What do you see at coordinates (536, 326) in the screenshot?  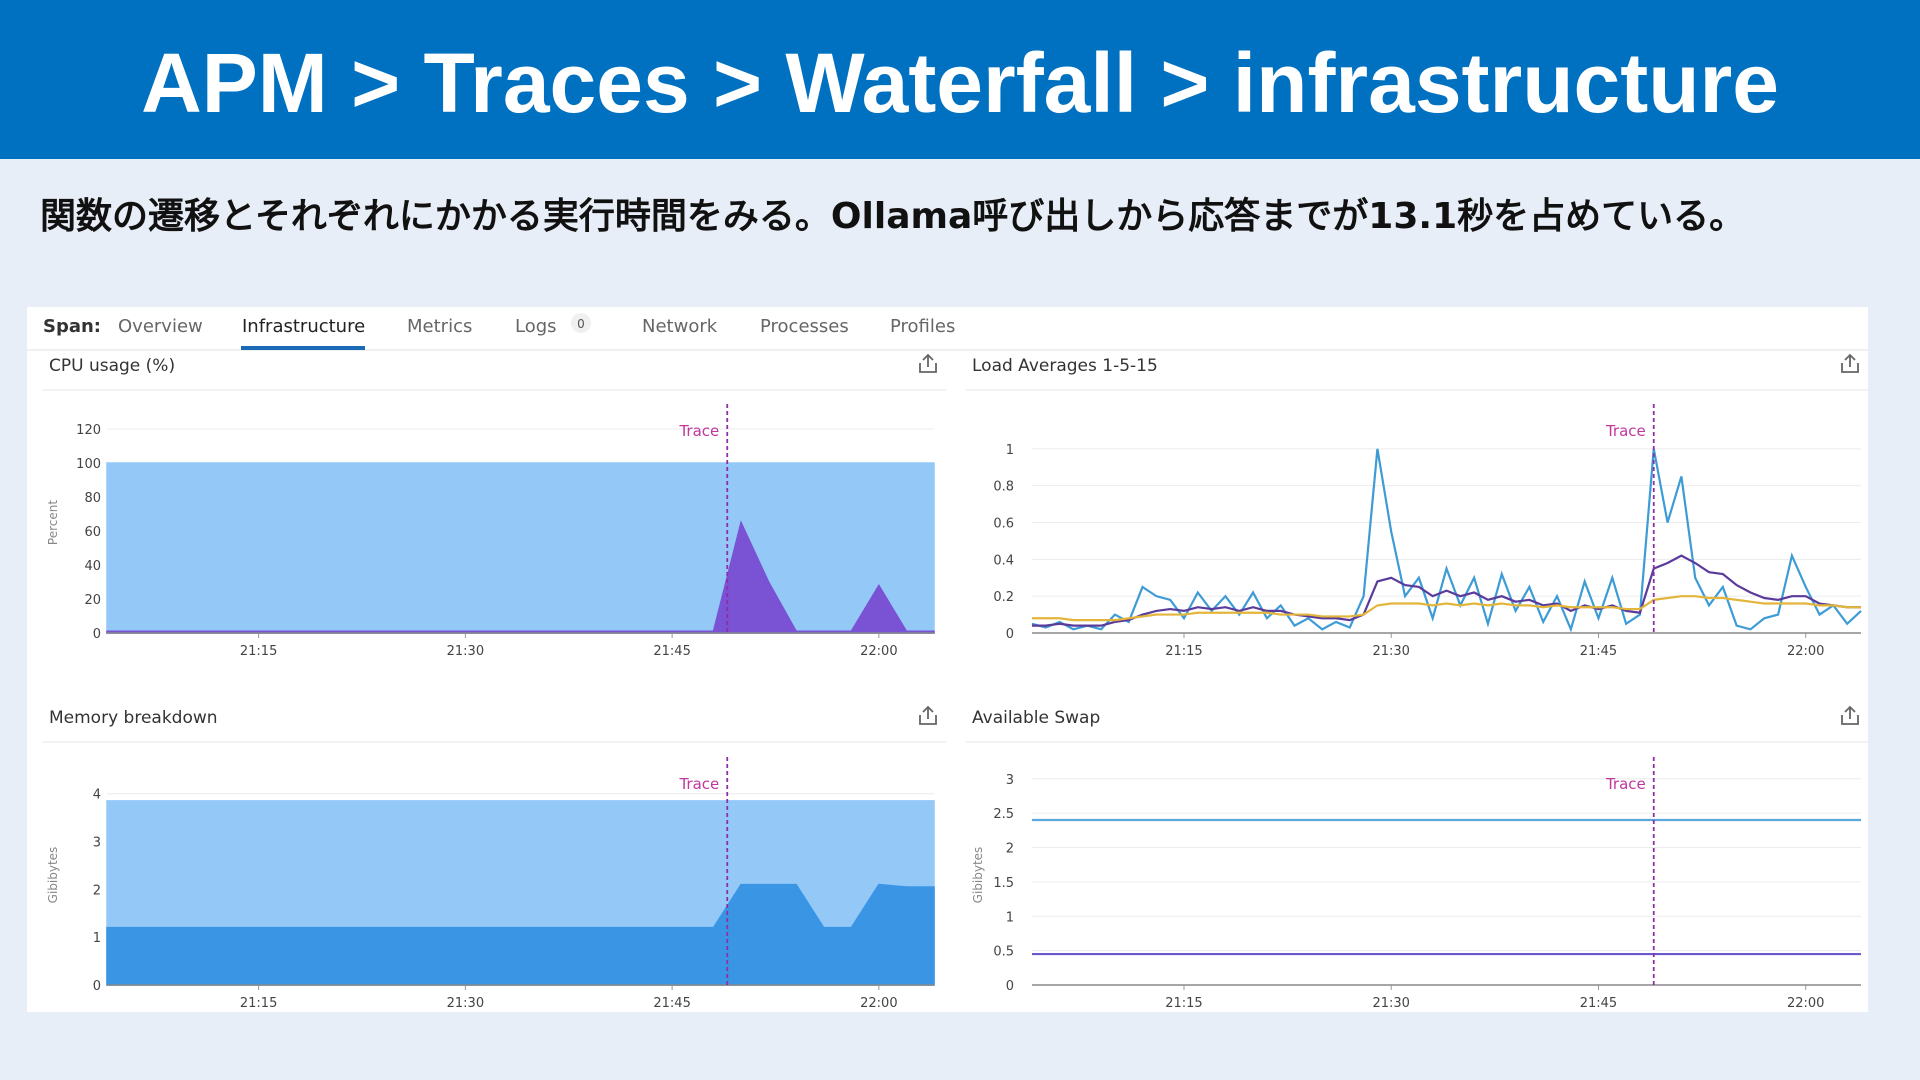 I see `tab: Logs` at bounding box center [536, 326].